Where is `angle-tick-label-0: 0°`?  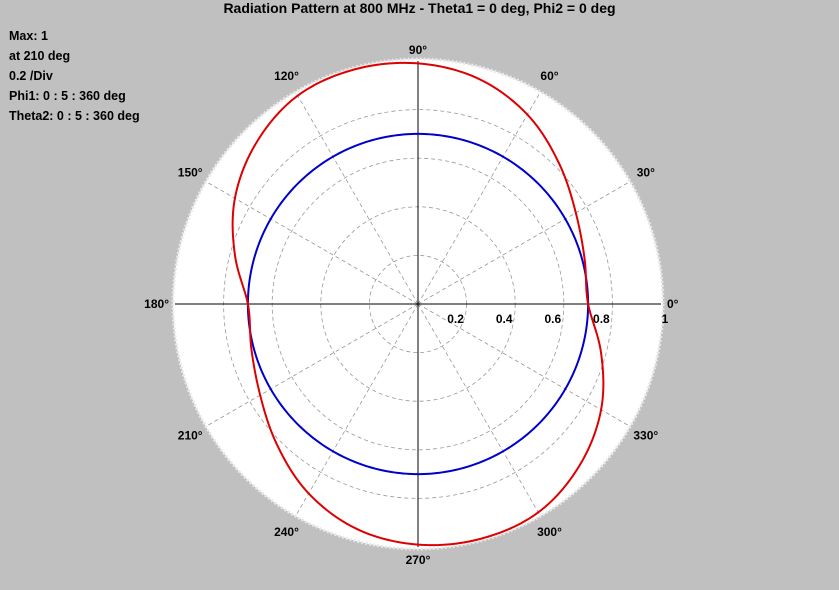 angle-tick-label-0: 0° is located at coordinates (673, 304).